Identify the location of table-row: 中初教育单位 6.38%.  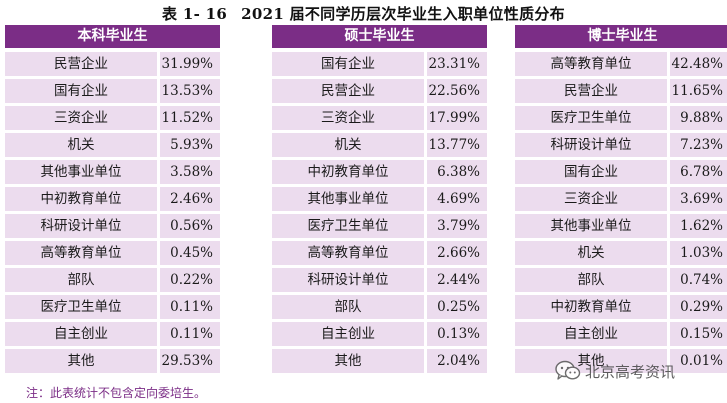
(379, 172).